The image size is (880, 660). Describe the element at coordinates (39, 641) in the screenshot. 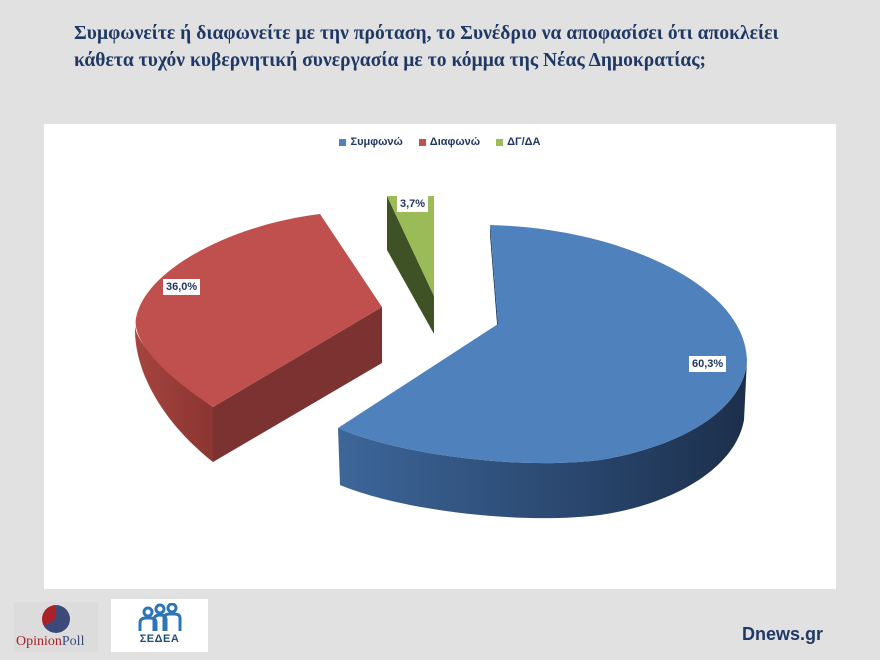

I see `opinionpoll-logo-text-a: Opinion` at that location.